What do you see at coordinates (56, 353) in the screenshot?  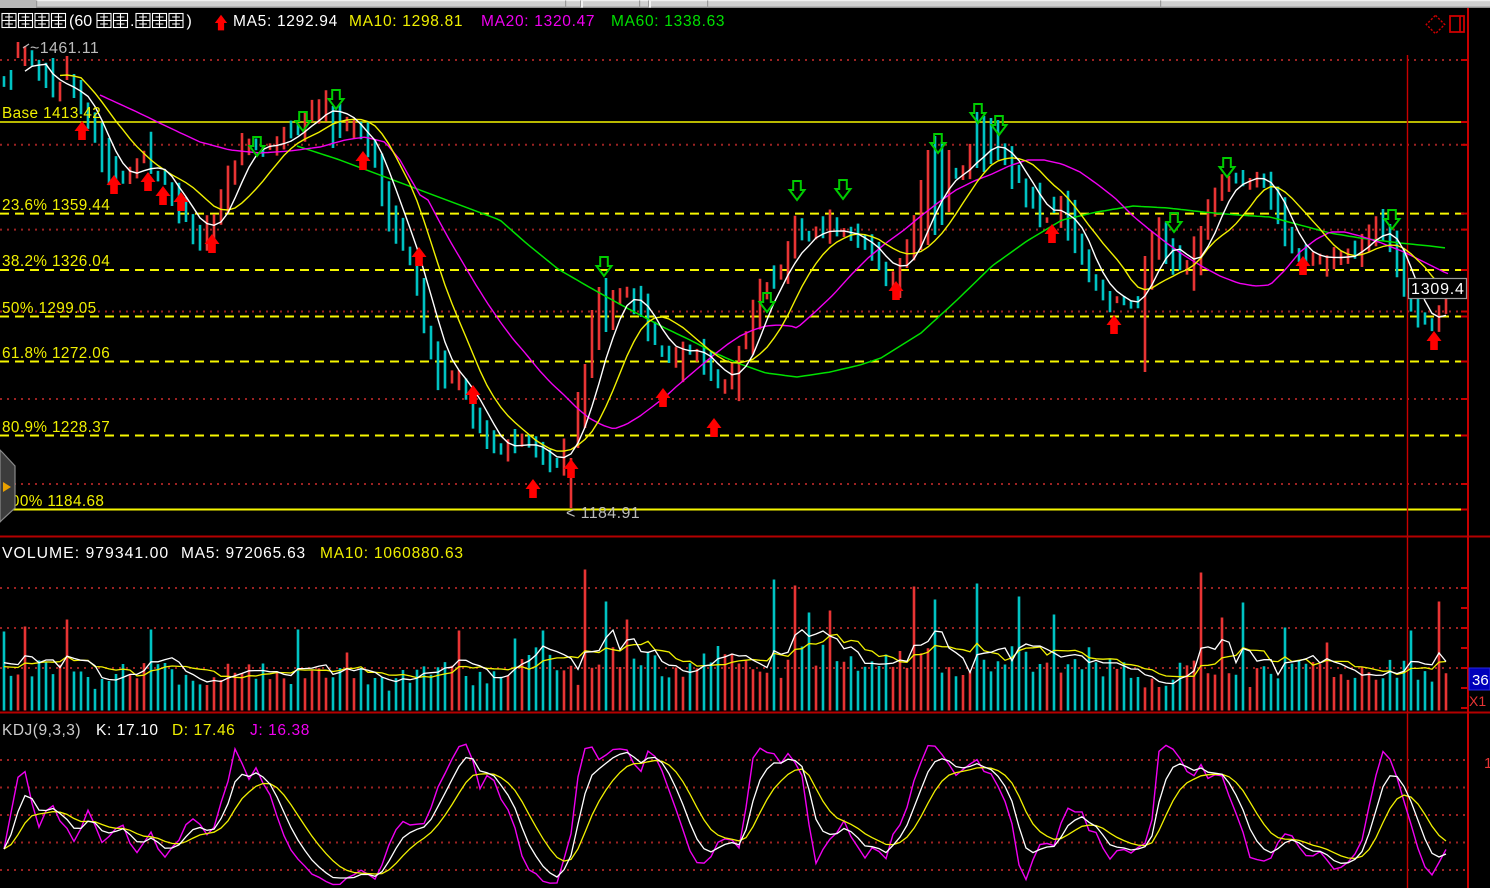 I see `svg-text: 61.8% 1272.06` at bounding box center [56, 353].